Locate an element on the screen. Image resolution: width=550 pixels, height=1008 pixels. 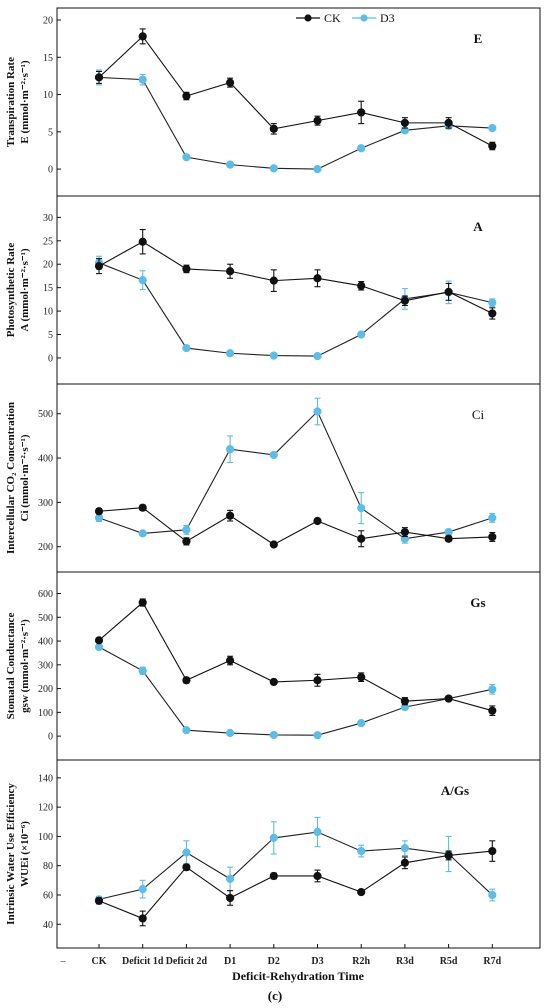
y-tick-label: 10 is located at coordinates (48, 312).